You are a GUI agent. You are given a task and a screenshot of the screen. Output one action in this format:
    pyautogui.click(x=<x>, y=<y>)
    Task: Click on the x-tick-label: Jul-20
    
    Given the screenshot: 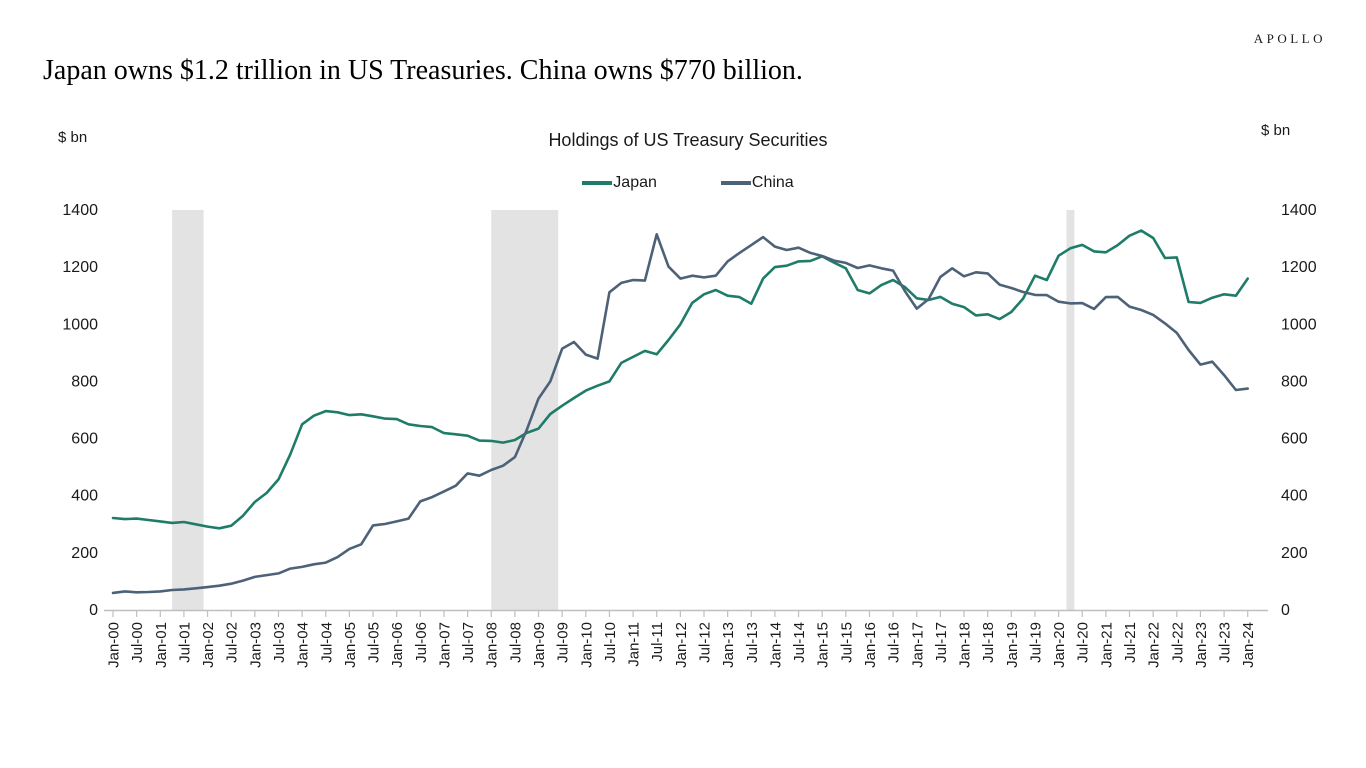 What is the action you would take?
    pyautogui.click(x=1083, y=642)
    